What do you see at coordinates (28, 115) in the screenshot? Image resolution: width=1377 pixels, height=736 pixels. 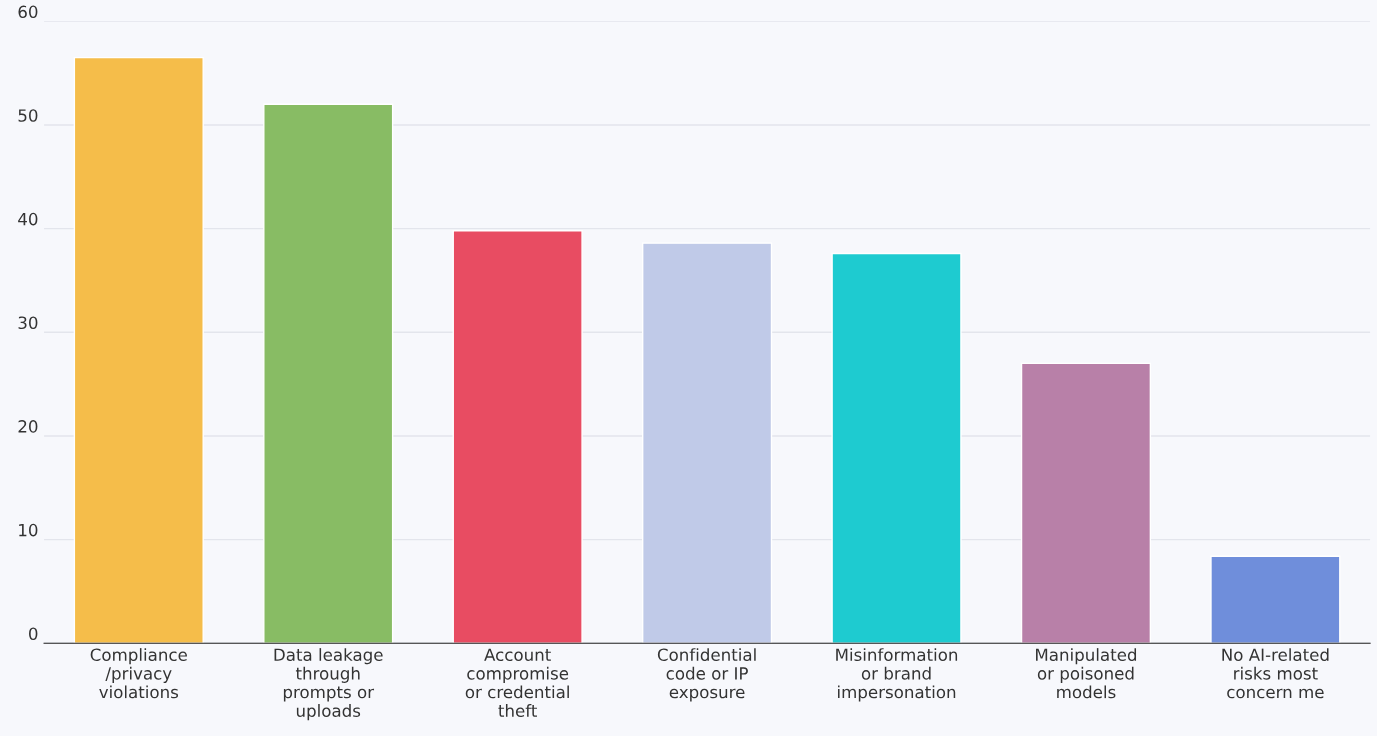 I see `y-tick-label: 50` at bounding box center [28, 115].